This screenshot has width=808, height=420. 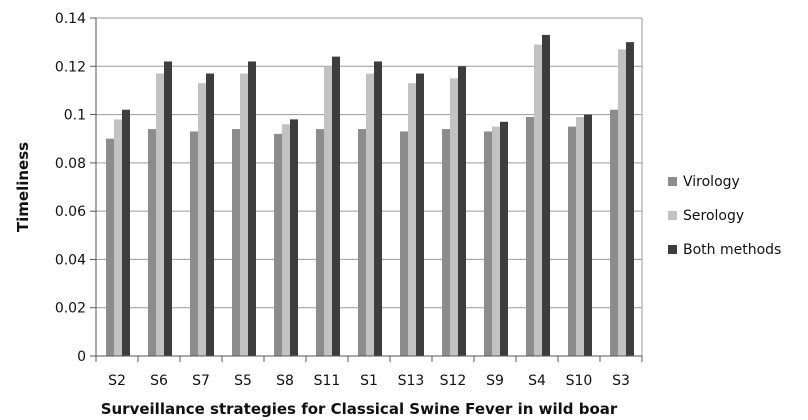 What do you see at coordinates (328, 211) in the screenshot?
I see `bar-serology-s11` at bounding box center [328, 211].